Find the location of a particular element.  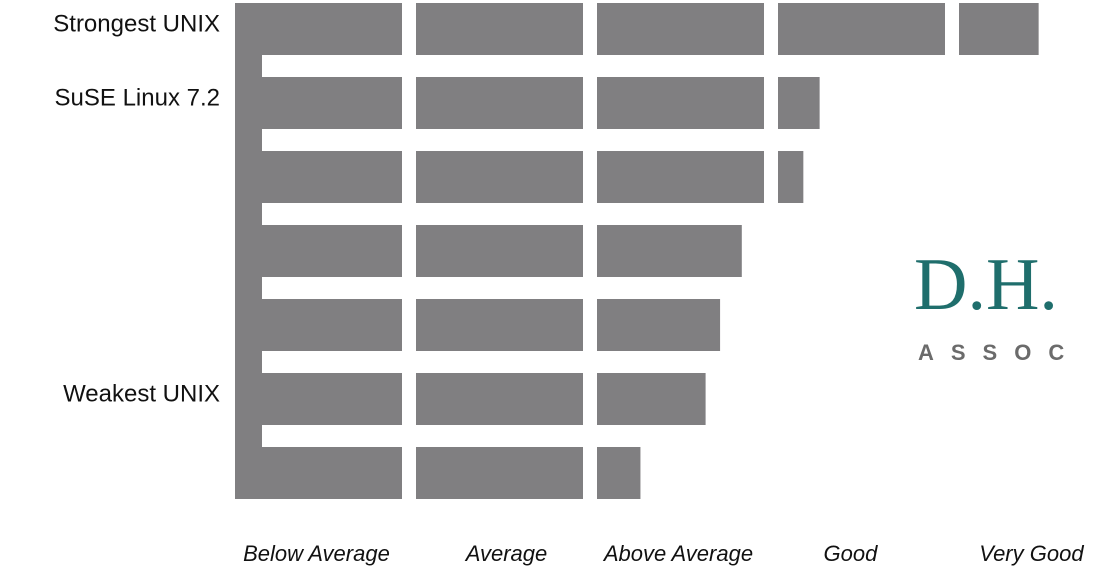

row-label: SuSE Linux 7.2 is located at coordinates (137, 97).